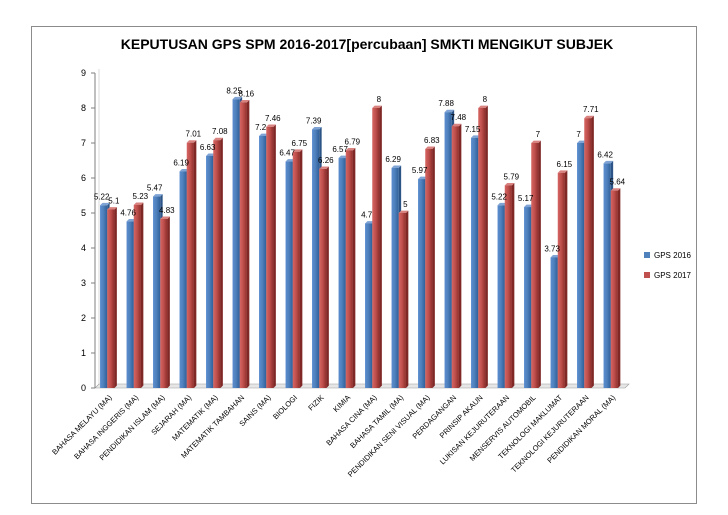  I want to click on data-label: 7.48, so click(459, 117).